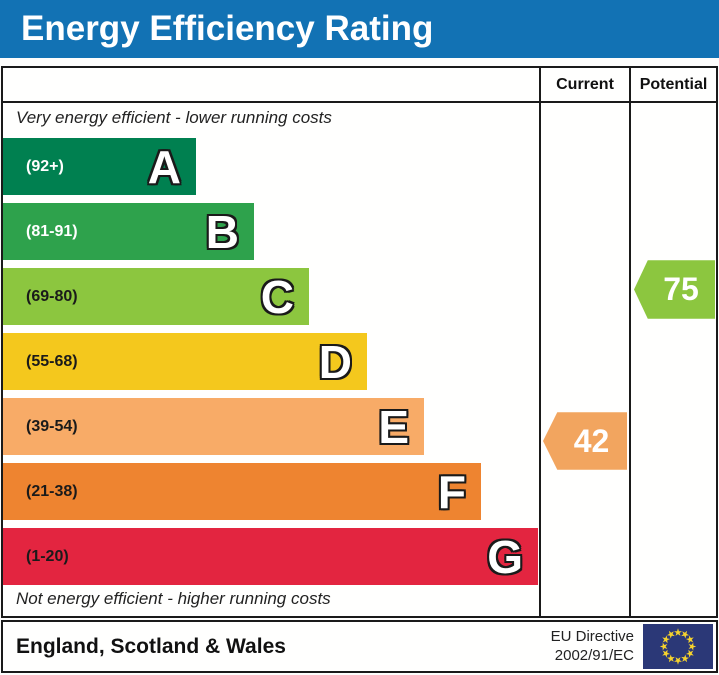 Image resolution: width=719 pixels, height=675 pixels. What do you see at coordinates (270, 556) in the screenshot?
I see `band-g: (1-20) G` at bounding box center [270, 556].